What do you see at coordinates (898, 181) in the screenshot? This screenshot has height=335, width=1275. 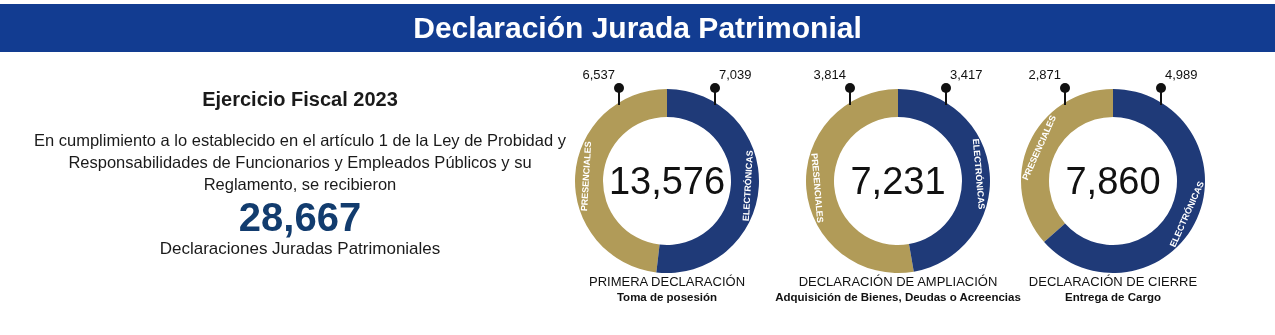 I see `text: 7,231` at bounding box center [898, 181].